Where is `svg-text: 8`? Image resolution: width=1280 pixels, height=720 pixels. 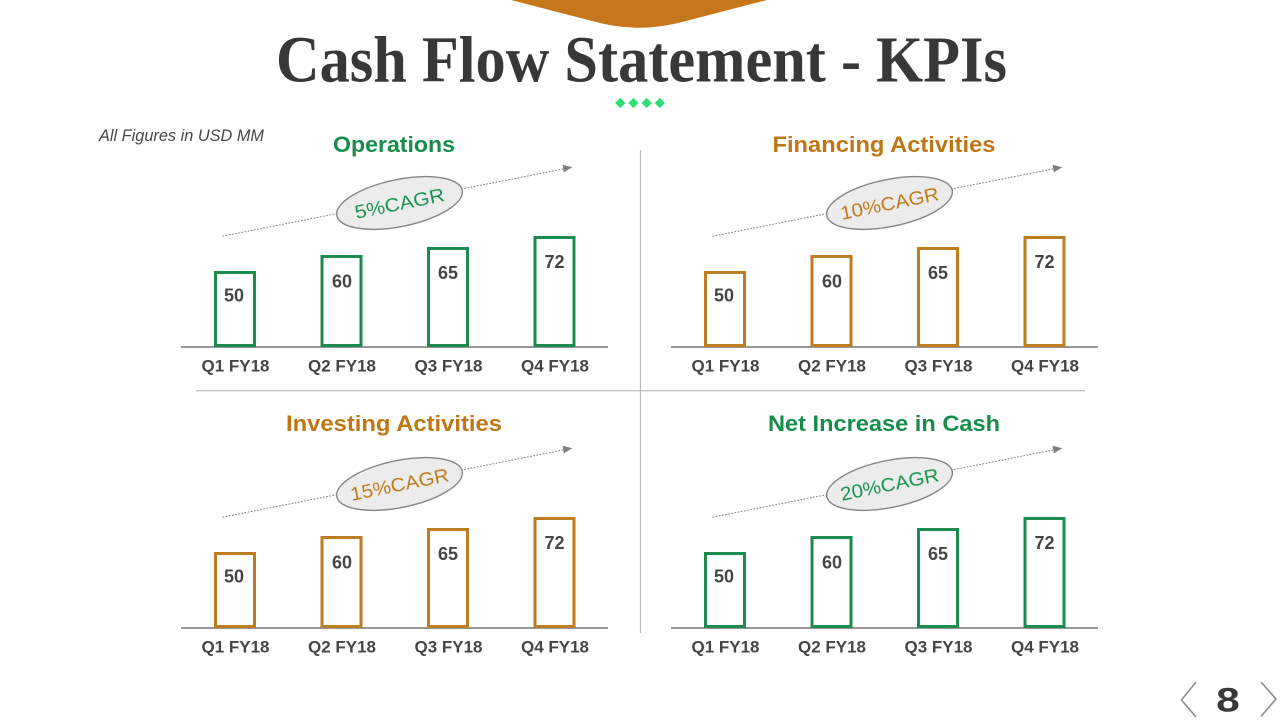
svg-text: 8 is located at coordinates (1228, 700).